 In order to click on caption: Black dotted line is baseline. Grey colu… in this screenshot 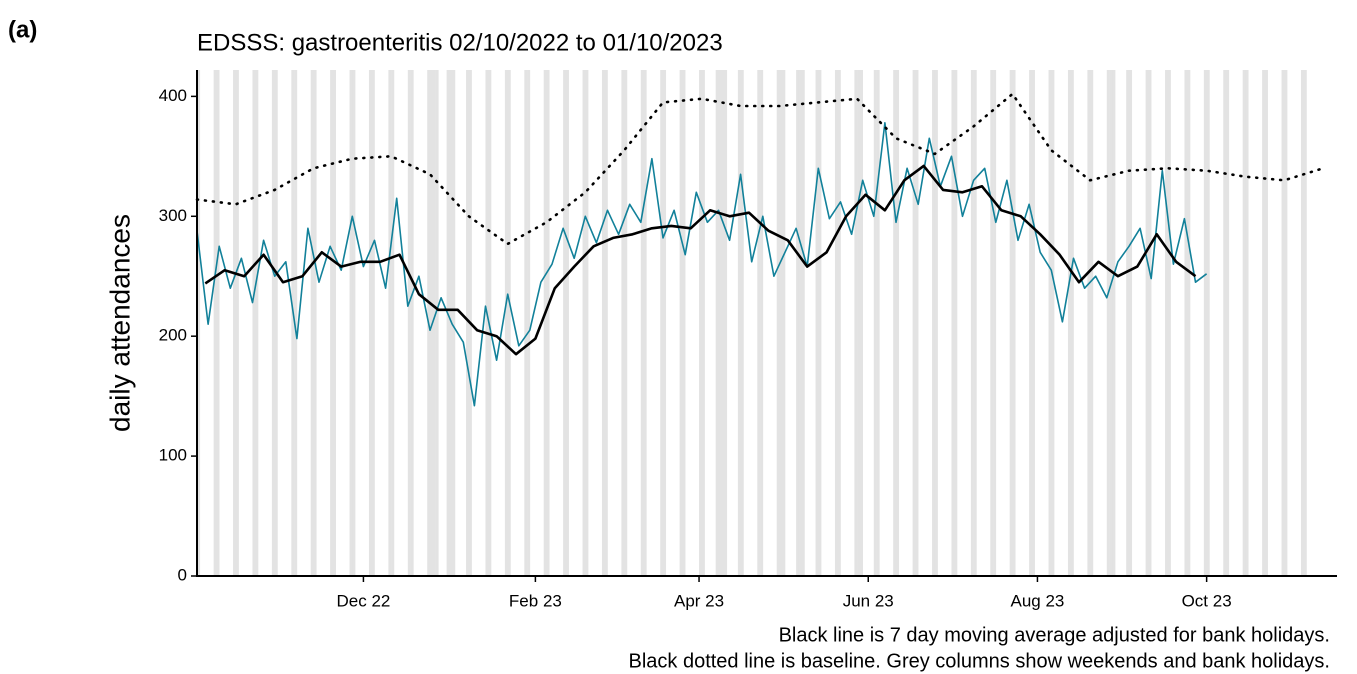, I will do `click(979, 661)`.